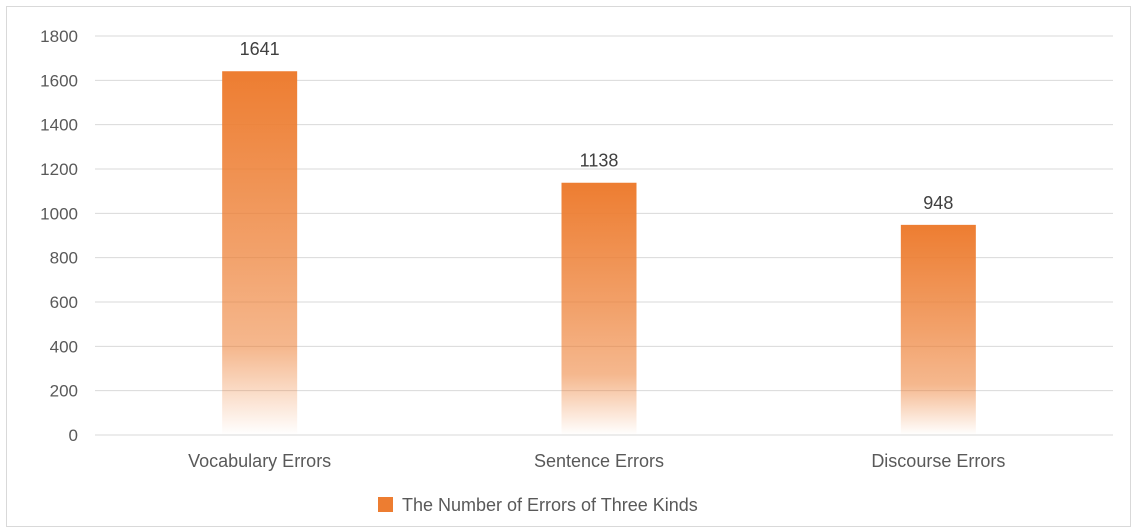 Image resolution: width=1133 pixels, height=529 pixels. Describe the element at coordinates (260, 49) in the screenshot. I see `data-label: 1641` at that location.